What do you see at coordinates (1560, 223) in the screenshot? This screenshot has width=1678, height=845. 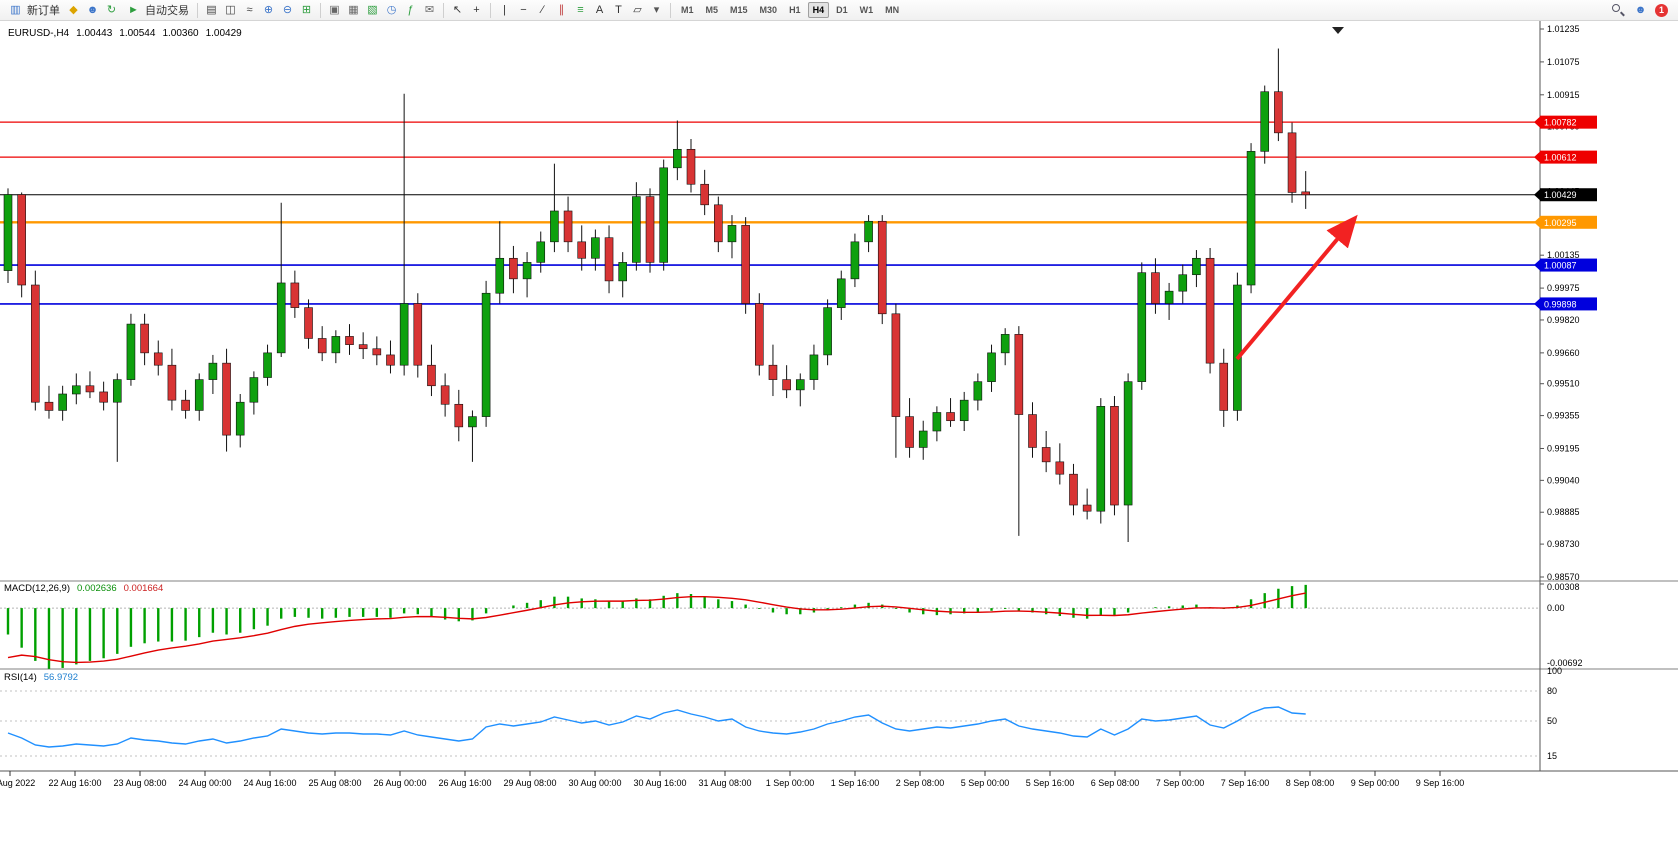 I see `price-badge-label: 1.00295` at bounding box center [1560, 223].